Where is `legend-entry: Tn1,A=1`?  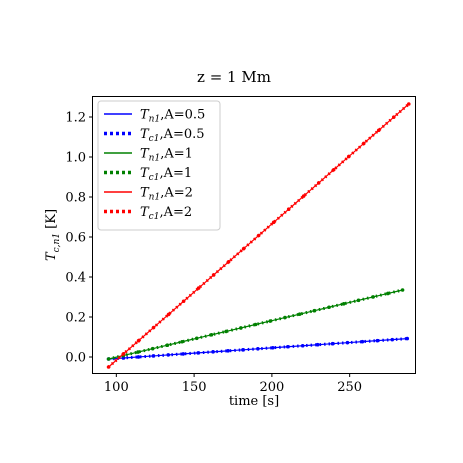
legend-entry: Tn1,A=1 is located at coordinates (166, 155).